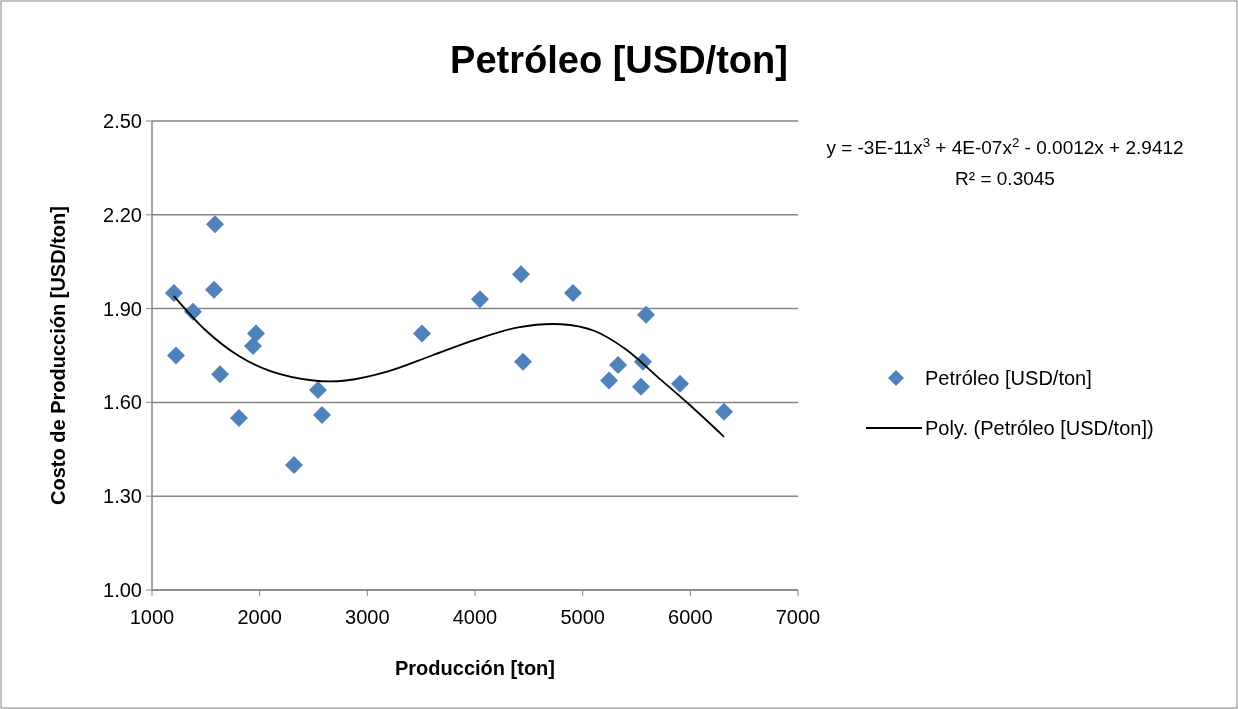  Describe the element at coordinates (122, 496) in the screenshot. I see `y-tick-label: 1.30` at that location.